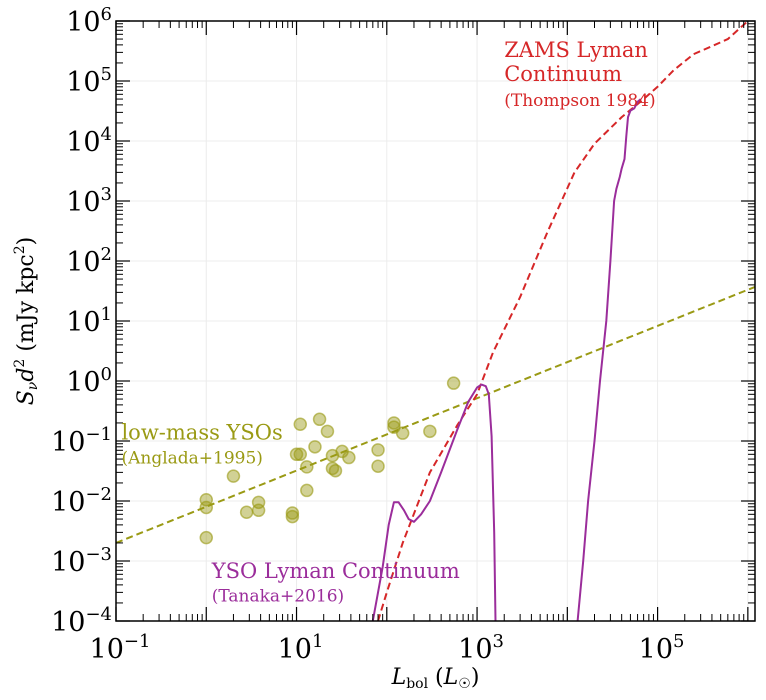  I want to click on annotation-label: Continuum, so click(563, 74).